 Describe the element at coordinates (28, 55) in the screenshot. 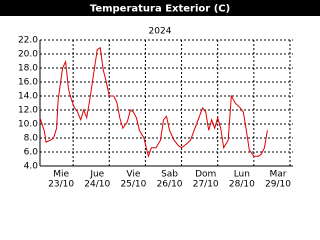

I see `y-tick-label: 20.0` at that location.